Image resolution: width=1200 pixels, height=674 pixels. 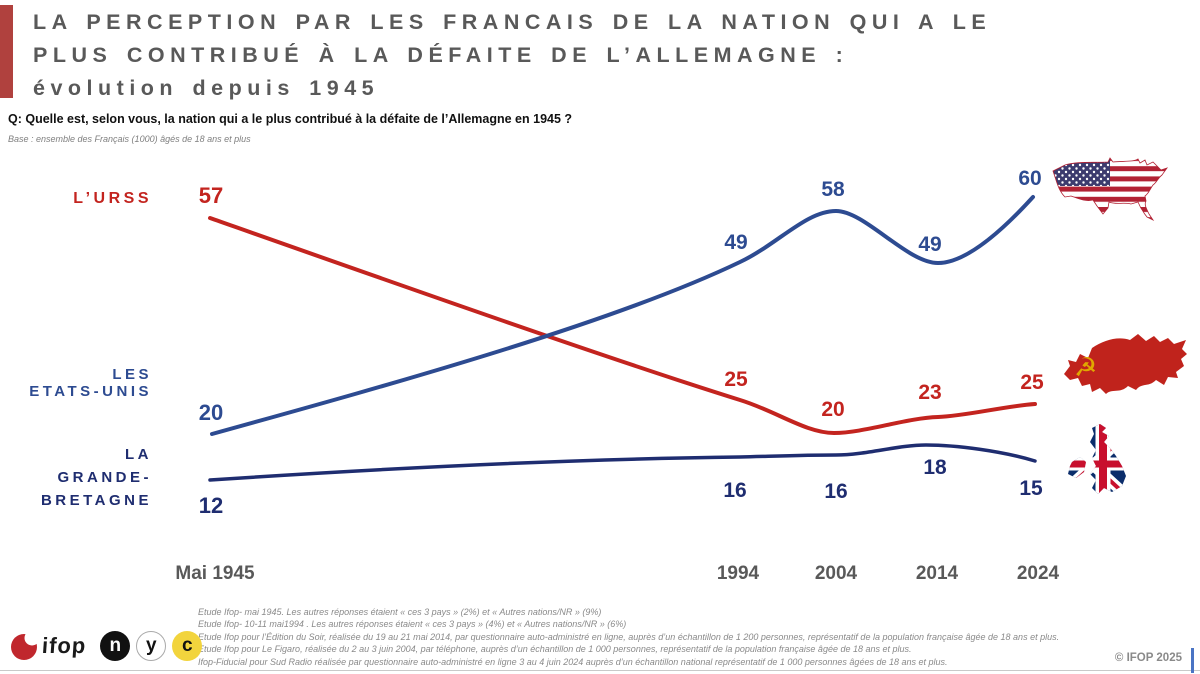 What do you see at coordinates (1031, 488) in the screenshot?
I see `data-label-gb-2024: 15` at bounding box center [1031, 488].